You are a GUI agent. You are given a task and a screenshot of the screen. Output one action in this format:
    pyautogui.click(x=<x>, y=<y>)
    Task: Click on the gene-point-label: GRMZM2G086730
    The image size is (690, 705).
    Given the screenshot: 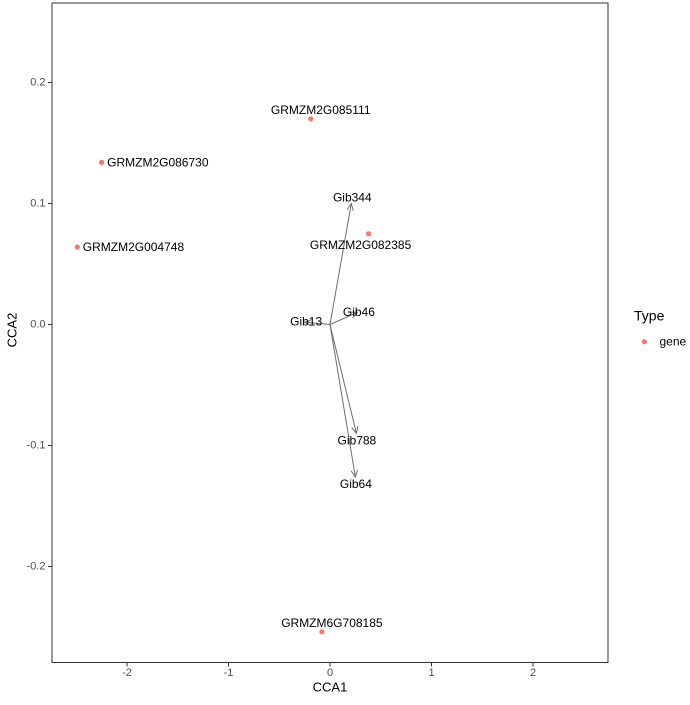 What is the action you would take?
    pyautogui.click(x=158, y=162)
    